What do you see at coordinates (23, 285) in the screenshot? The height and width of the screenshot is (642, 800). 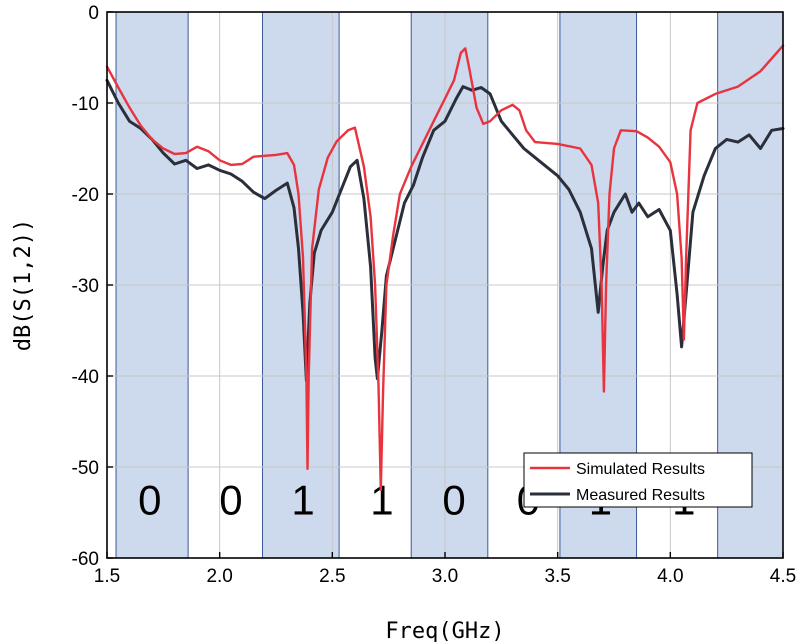 I see `y-axis-title: dB(S(1,2))` at bounding box center [23, 285].